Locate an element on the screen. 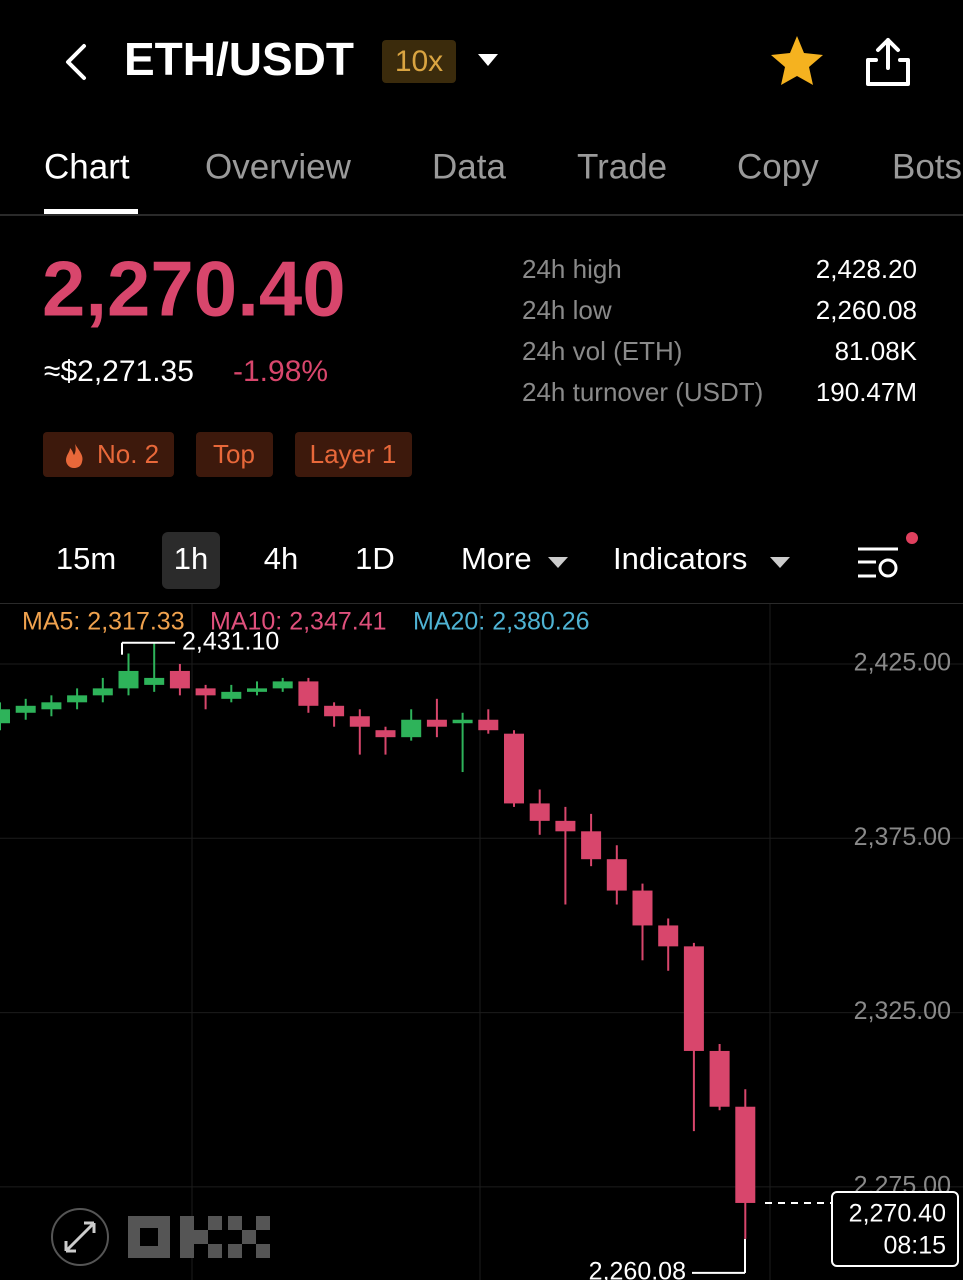 This screenshot has width=963, height=1280. leverage-badge is located at coordinates (419, 61).